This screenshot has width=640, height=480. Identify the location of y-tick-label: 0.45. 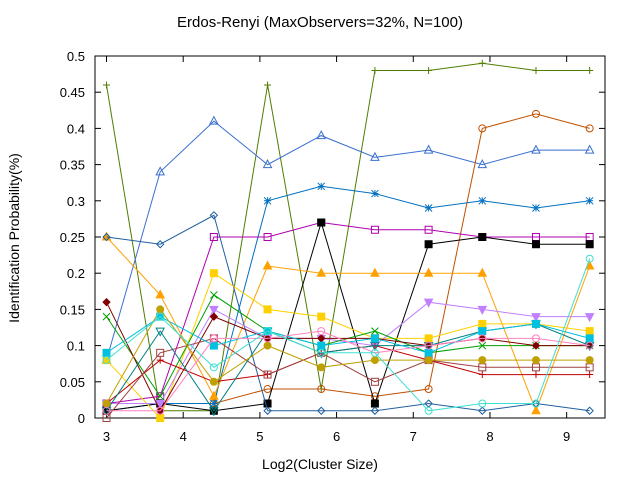
(72, 92).